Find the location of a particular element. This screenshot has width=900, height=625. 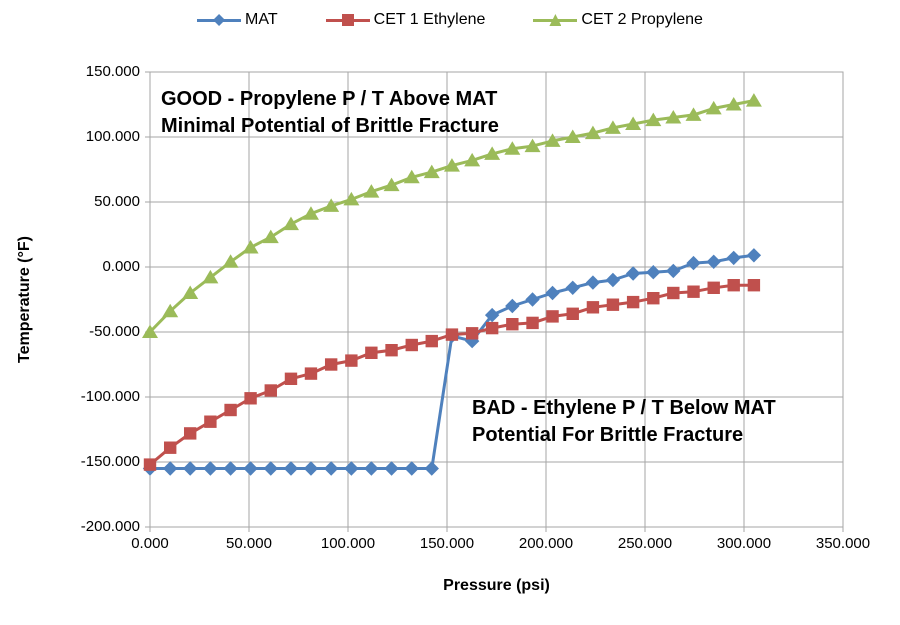

x-tick-label: 50.000 is located at coordinates (249, 543).